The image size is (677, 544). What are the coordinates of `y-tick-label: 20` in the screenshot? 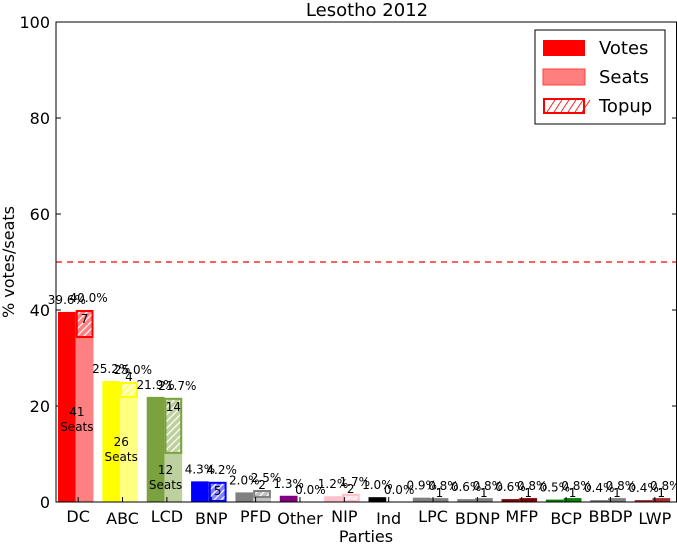 It's located at (40, 406).